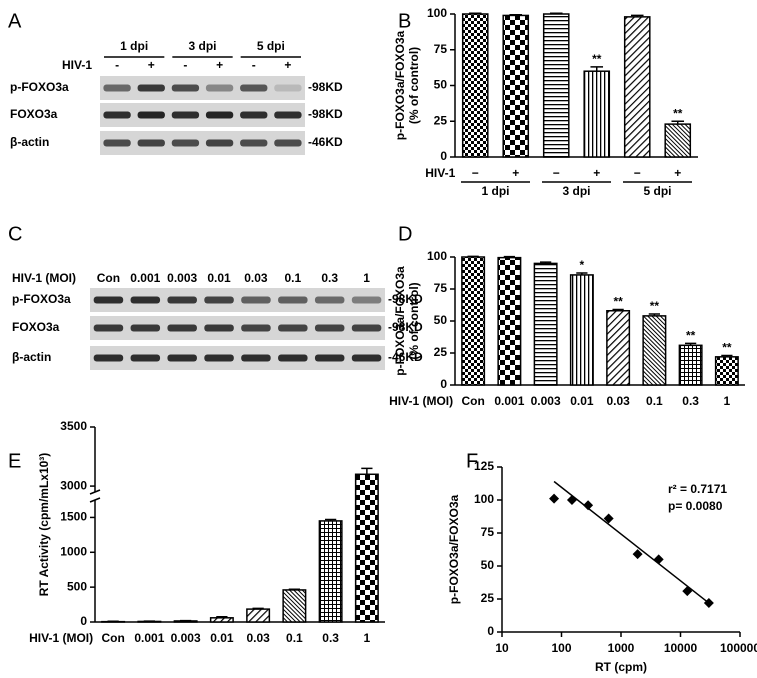 This screenshot has height=678, width=757. What do you see at coordinates (292, 278) in the screenshot?
I see `lane-label: 0.1` at bounding box center [292, 278].